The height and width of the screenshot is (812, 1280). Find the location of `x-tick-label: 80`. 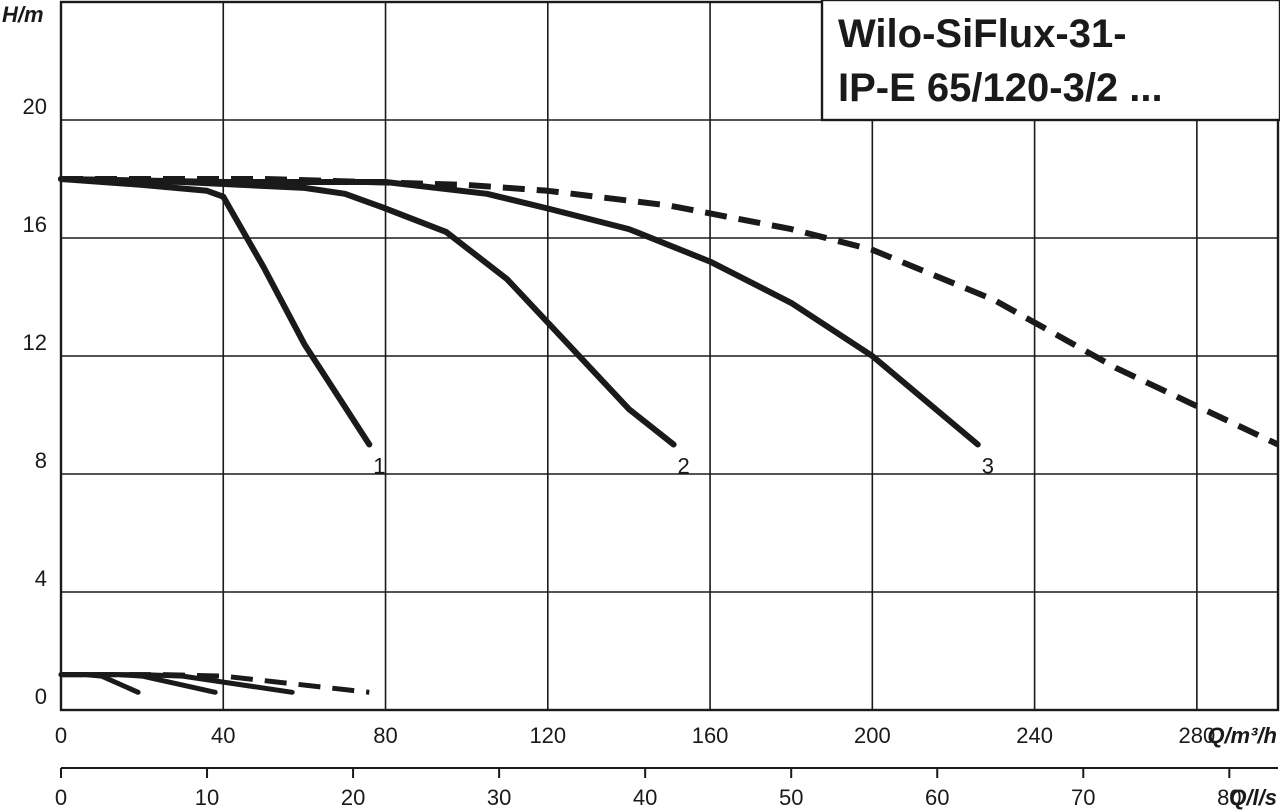

x-tick-label: 80 is located at coordinates (385, 735).